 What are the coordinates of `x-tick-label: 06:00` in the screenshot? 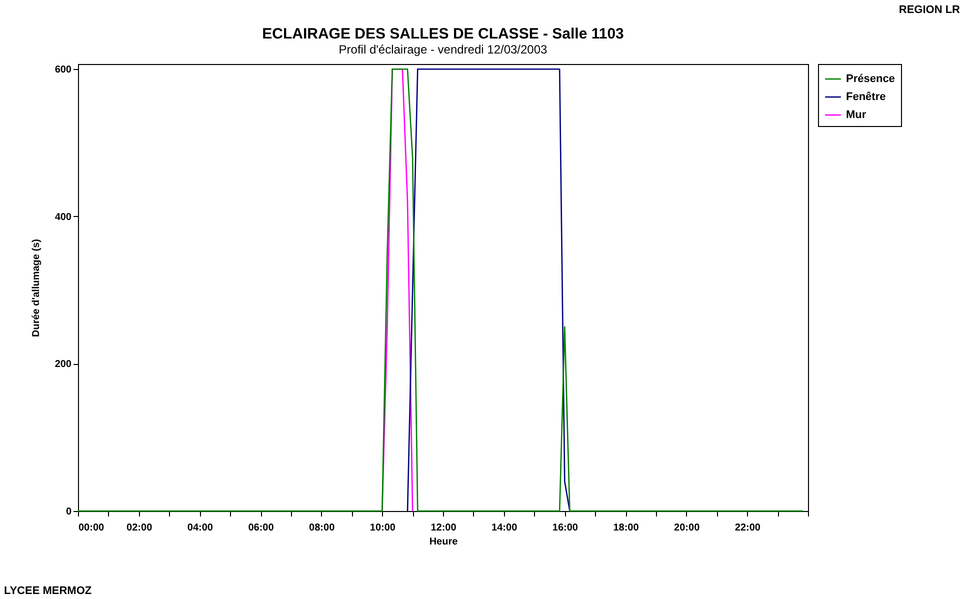 It's located at (261, 528).